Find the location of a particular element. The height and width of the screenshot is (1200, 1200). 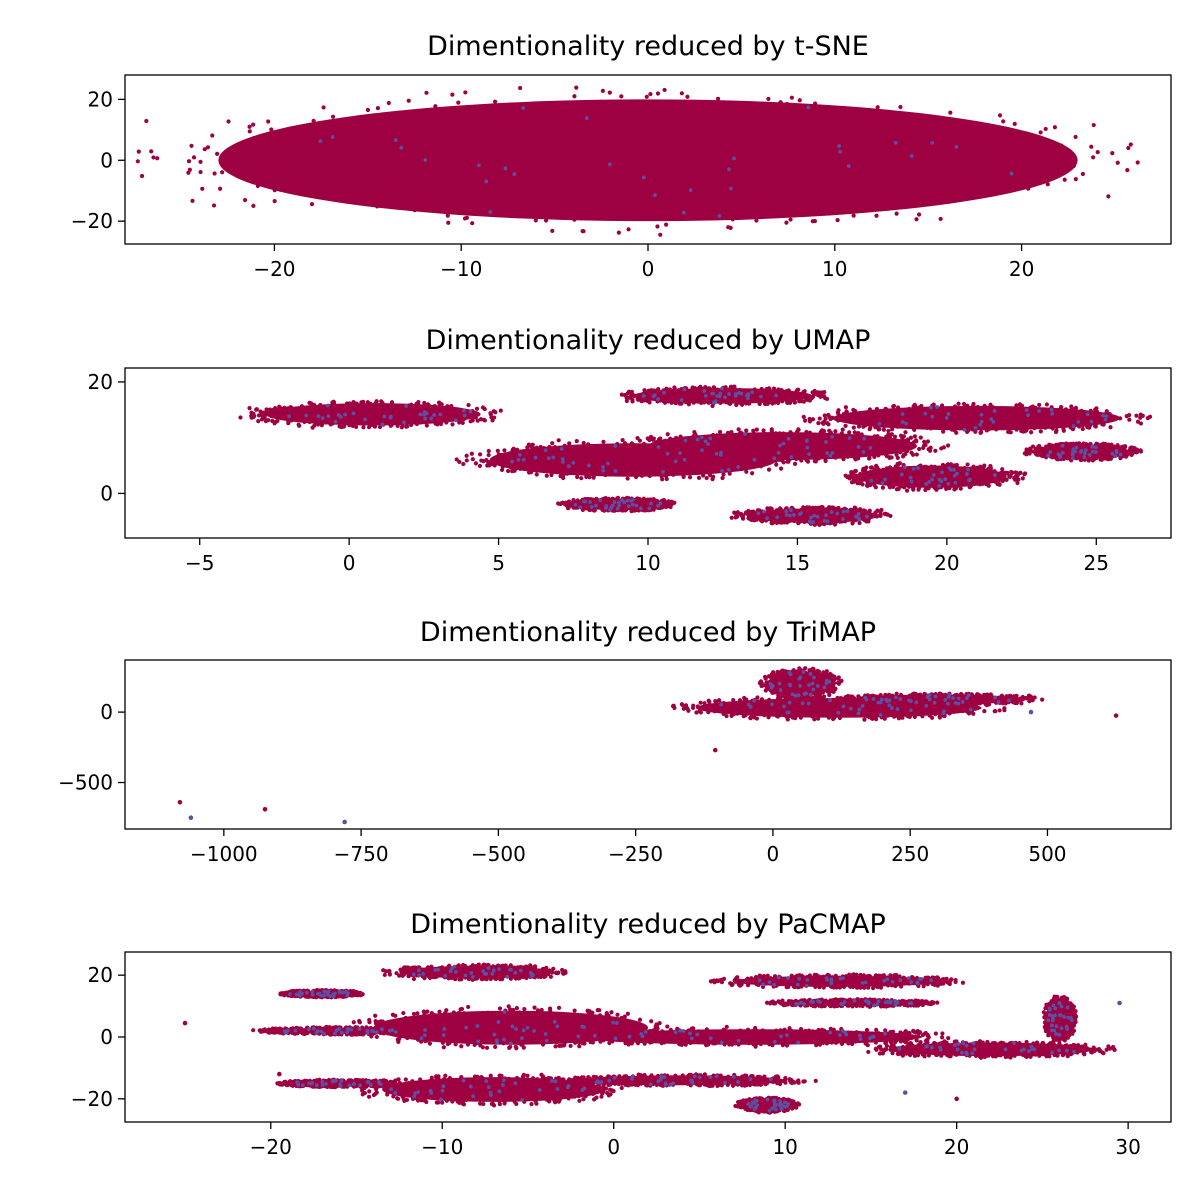

panel-title: Dimentionality reduced by UMAP is located at coordinates (648, 340).